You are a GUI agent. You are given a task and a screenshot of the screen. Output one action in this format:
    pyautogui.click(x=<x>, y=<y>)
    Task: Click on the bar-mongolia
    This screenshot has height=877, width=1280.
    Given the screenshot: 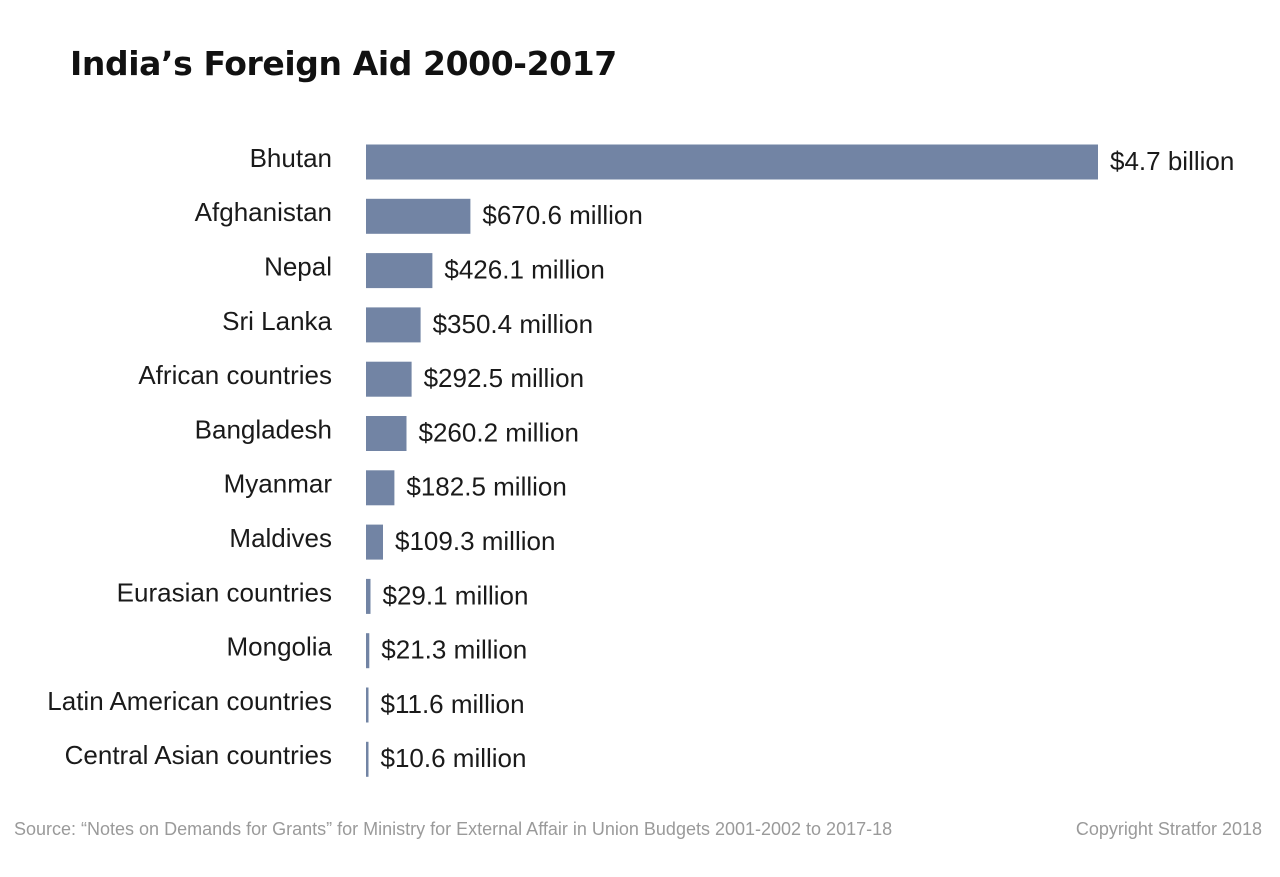 What is the action you would take?
    pyautogui.click(x=368, y=651)
    